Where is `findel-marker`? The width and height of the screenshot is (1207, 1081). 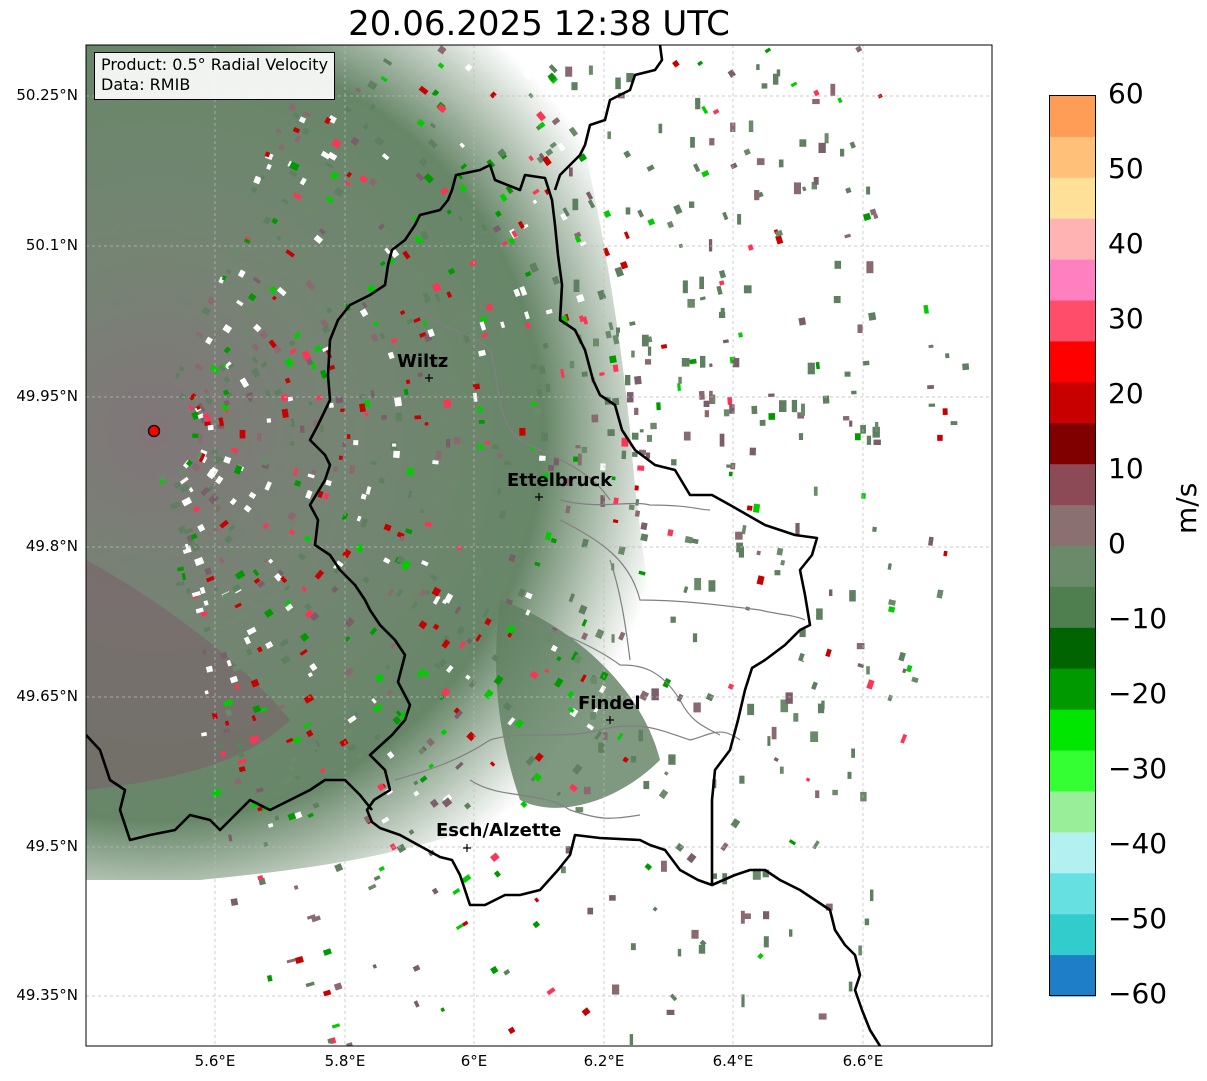
findel-marker is located at coordinates (610, 720).